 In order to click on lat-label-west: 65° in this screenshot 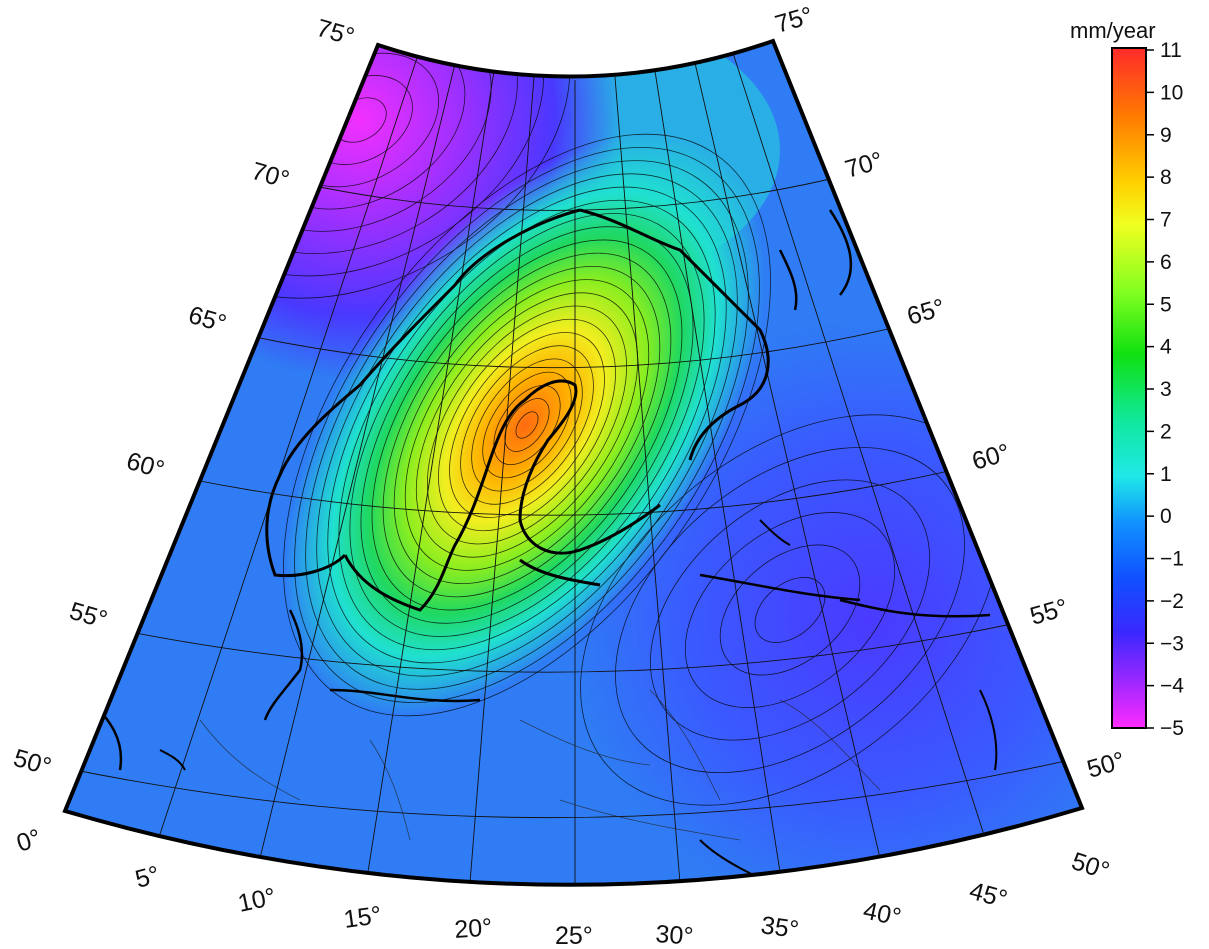, I will do `click(207, 319)`.